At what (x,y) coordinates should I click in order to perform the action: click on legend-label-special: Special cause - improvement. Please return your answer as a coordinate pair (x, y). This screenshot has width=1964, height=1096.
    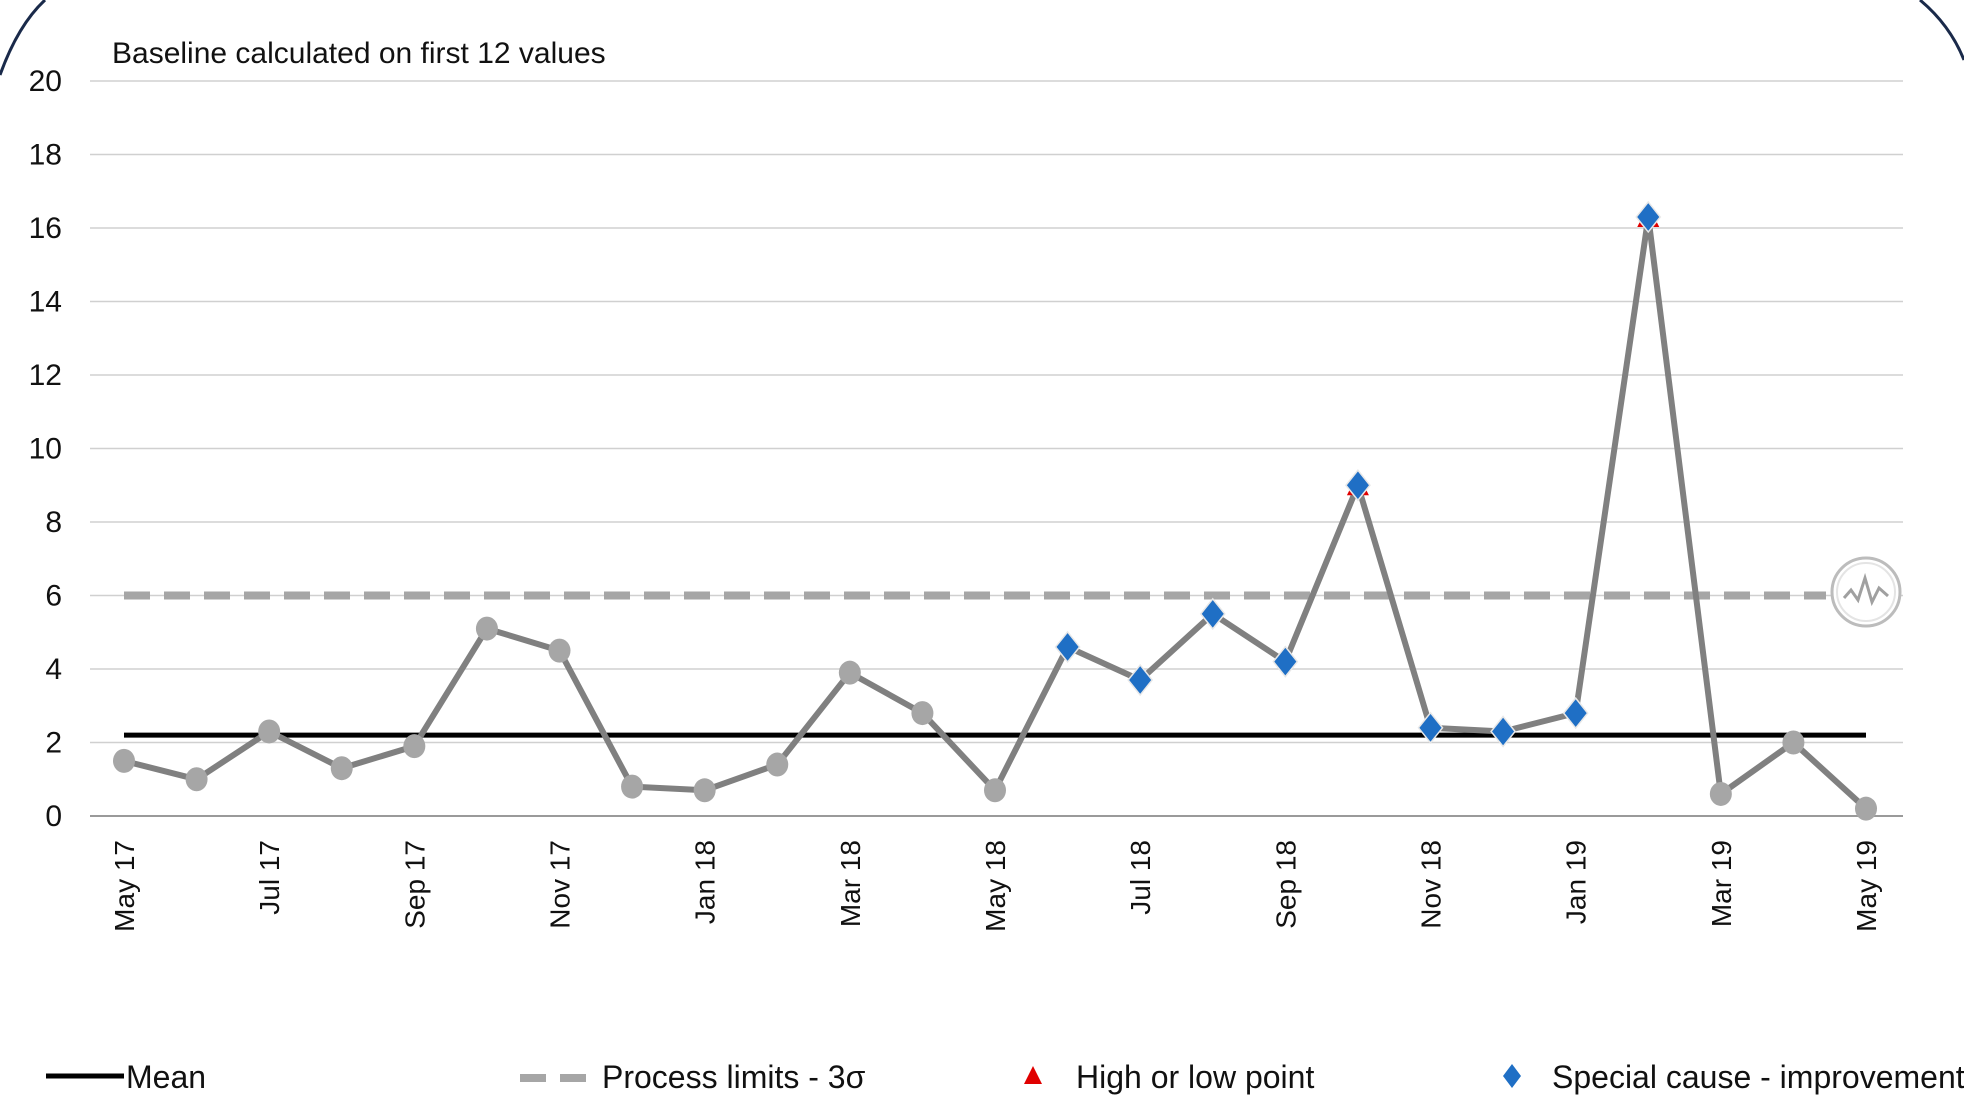
    Looking at the image, I should click on (1758, 1077).